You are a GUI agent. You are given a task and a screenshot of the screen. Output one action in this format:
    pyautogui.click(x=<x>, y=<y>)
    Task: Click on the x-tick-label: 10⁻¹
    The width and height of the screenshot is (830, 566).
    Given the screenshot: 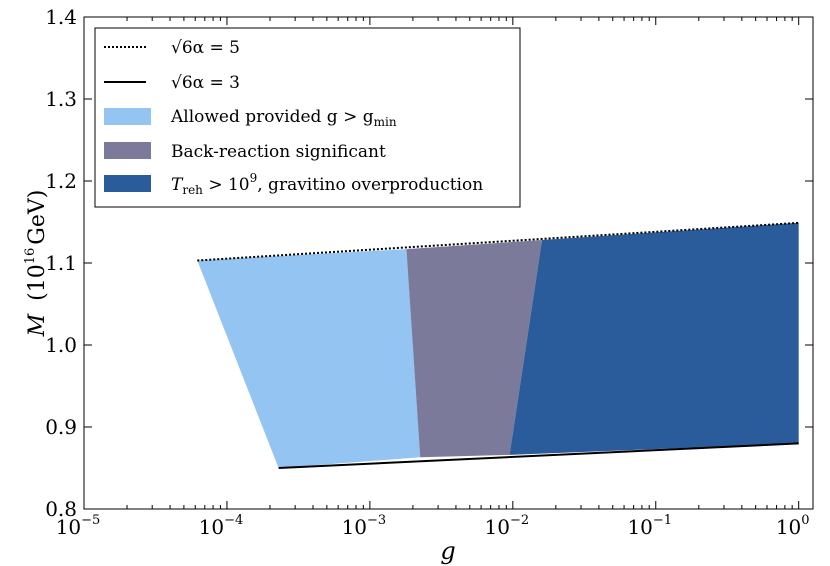 What is the action you would take?
    pyautogui.click(x=649, y=526)
    